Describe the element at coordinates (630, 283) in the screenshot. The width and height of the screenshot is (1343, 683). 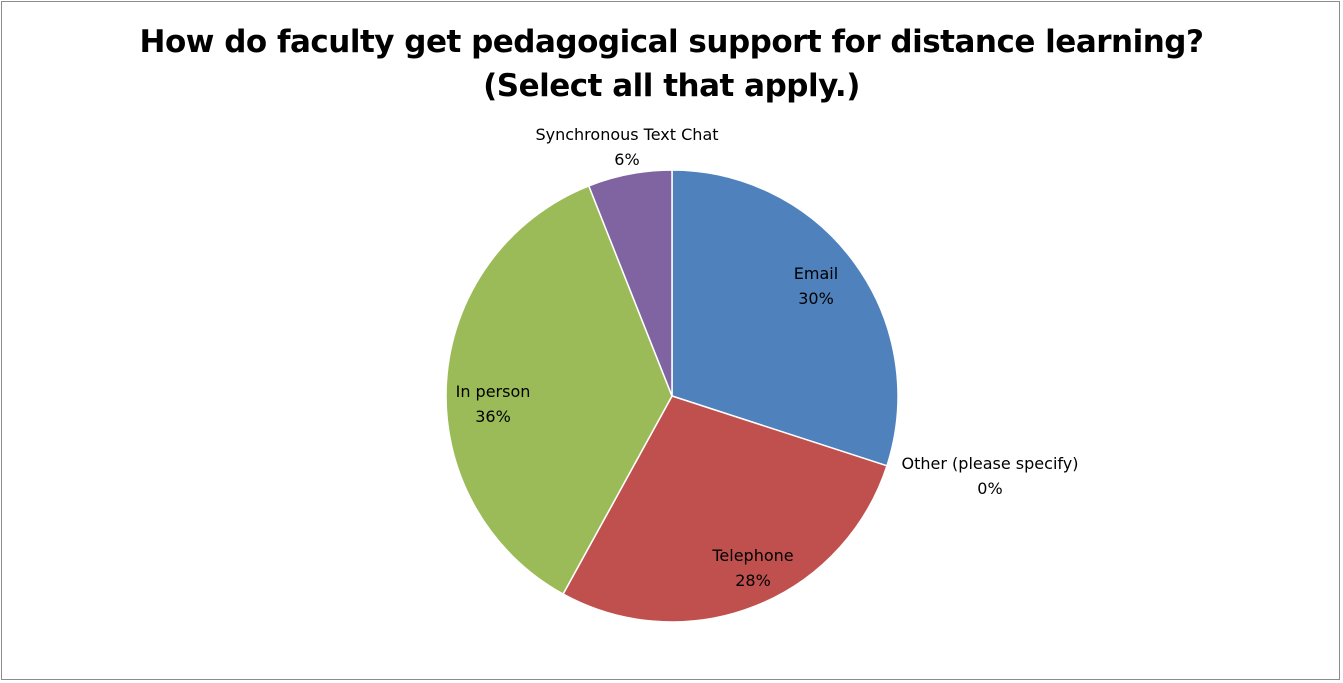
I see `pie-slice-synchronous-text-chat` at that location.